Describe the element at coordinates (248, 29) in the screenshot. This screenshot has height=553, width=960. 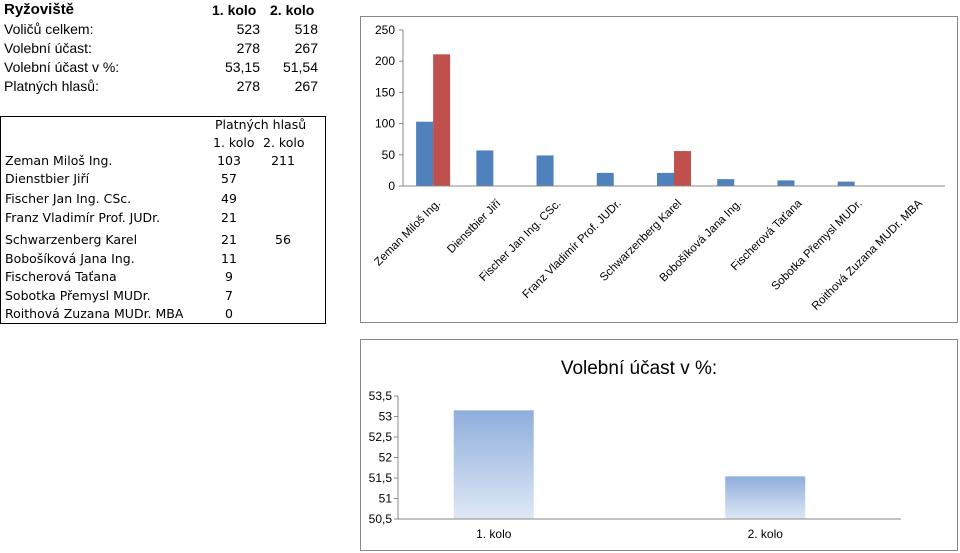
I see `summary-row-value: 523` at that location.